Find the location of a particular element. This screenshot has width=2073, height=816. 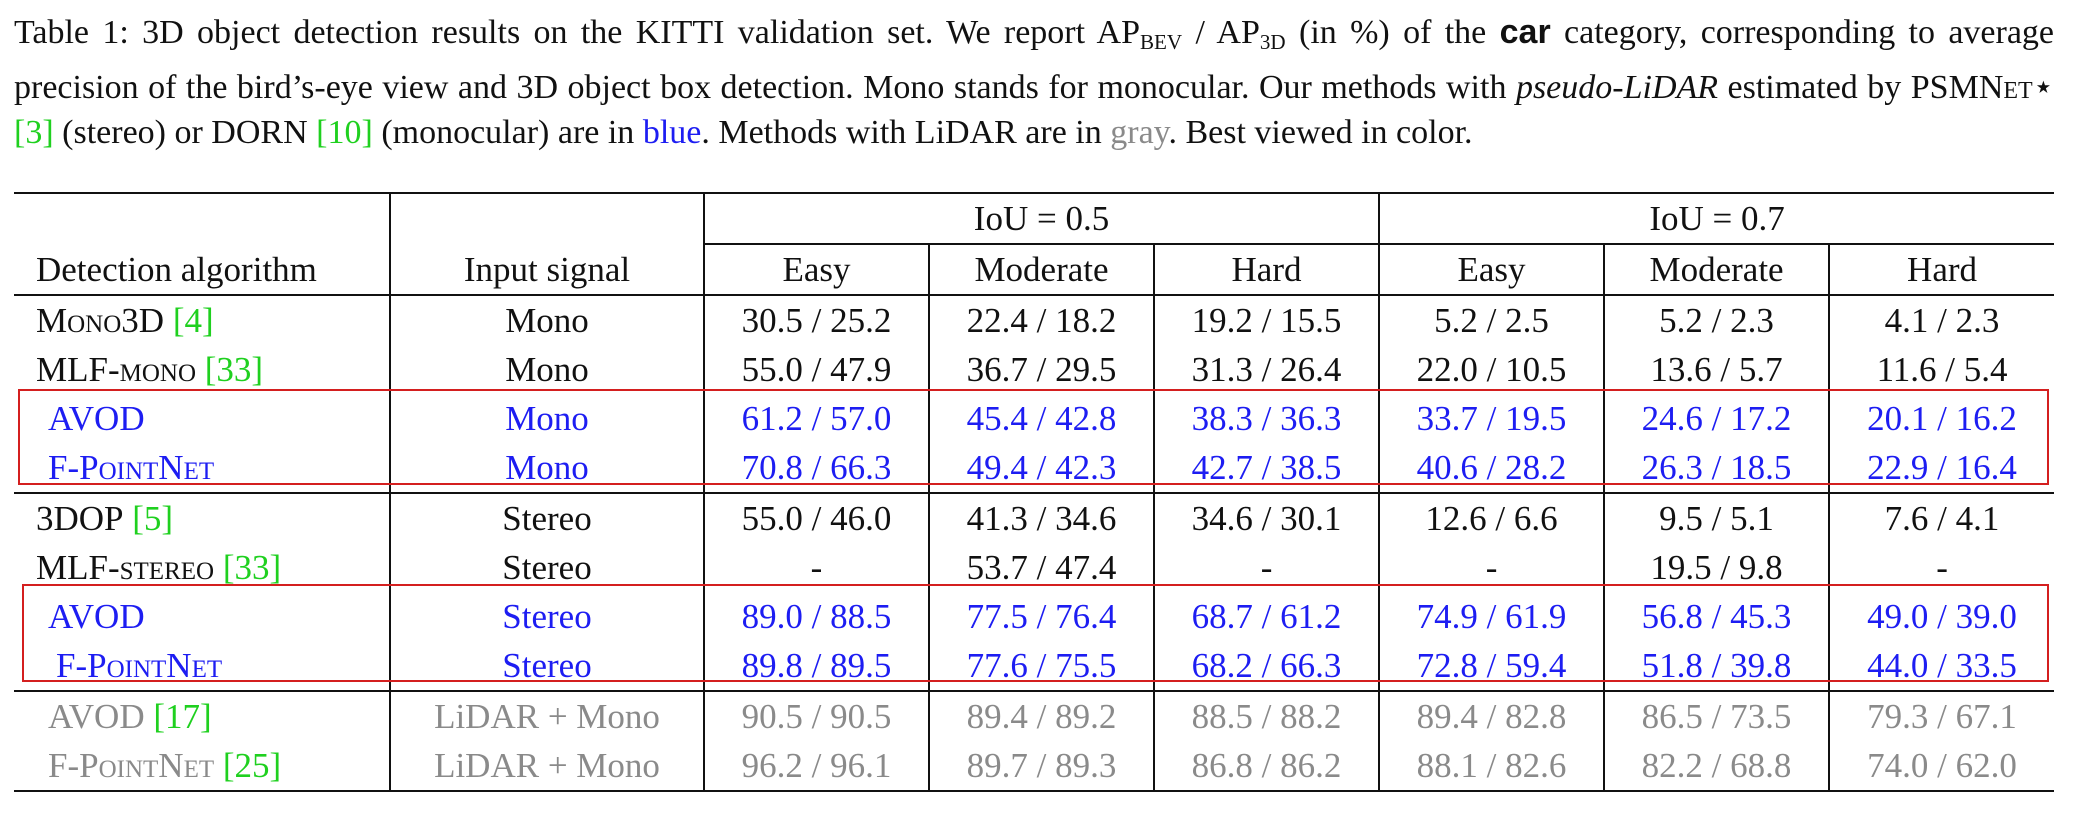

citation-link: [5] is located at coordinates (153, 518).